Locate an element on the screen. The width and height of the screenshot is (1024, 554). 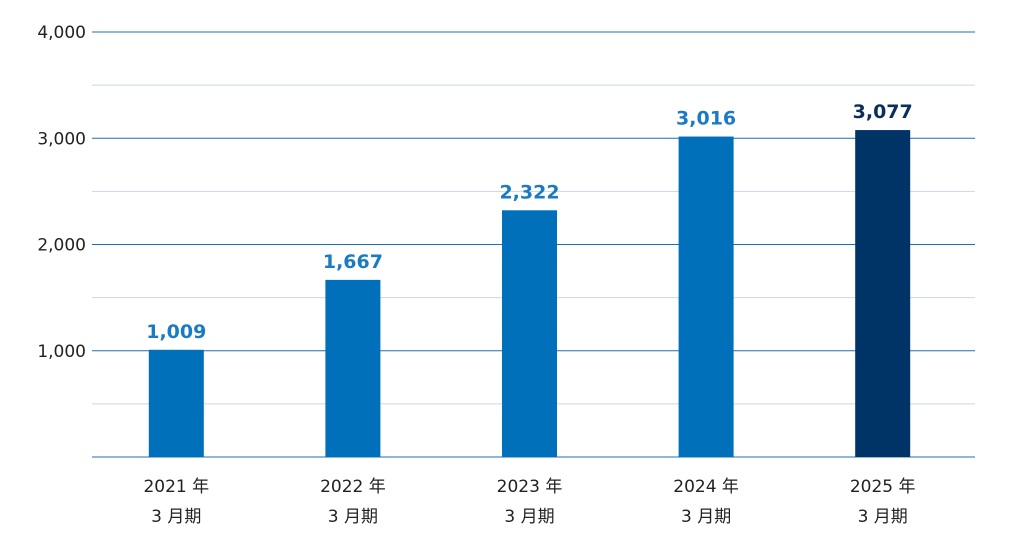
x-tick-label: 2023 年 is located at coordinates (530, 487).